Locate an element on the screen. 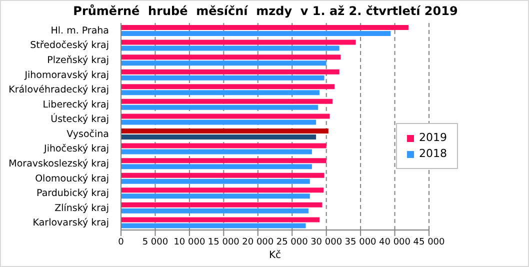  x-tick-label: 40 000 is located at coordinates (395, 242).